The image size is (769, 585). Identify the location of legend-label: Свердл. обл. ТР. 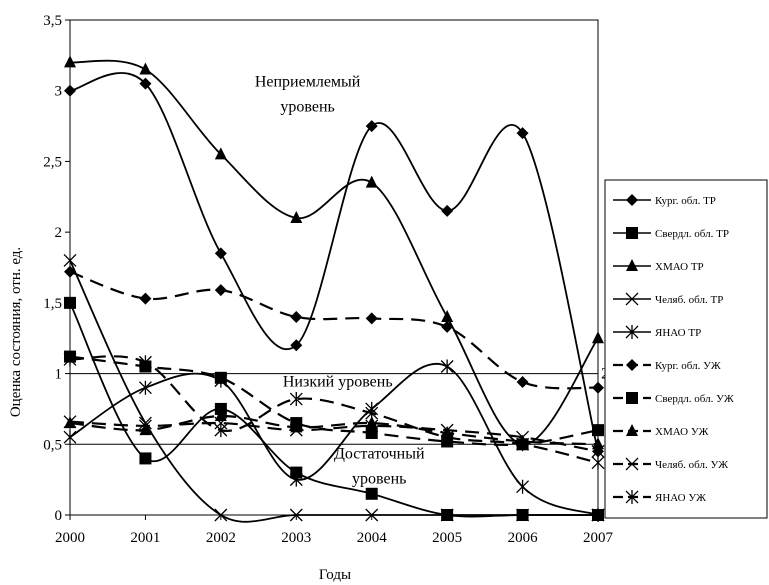
(692, 234).